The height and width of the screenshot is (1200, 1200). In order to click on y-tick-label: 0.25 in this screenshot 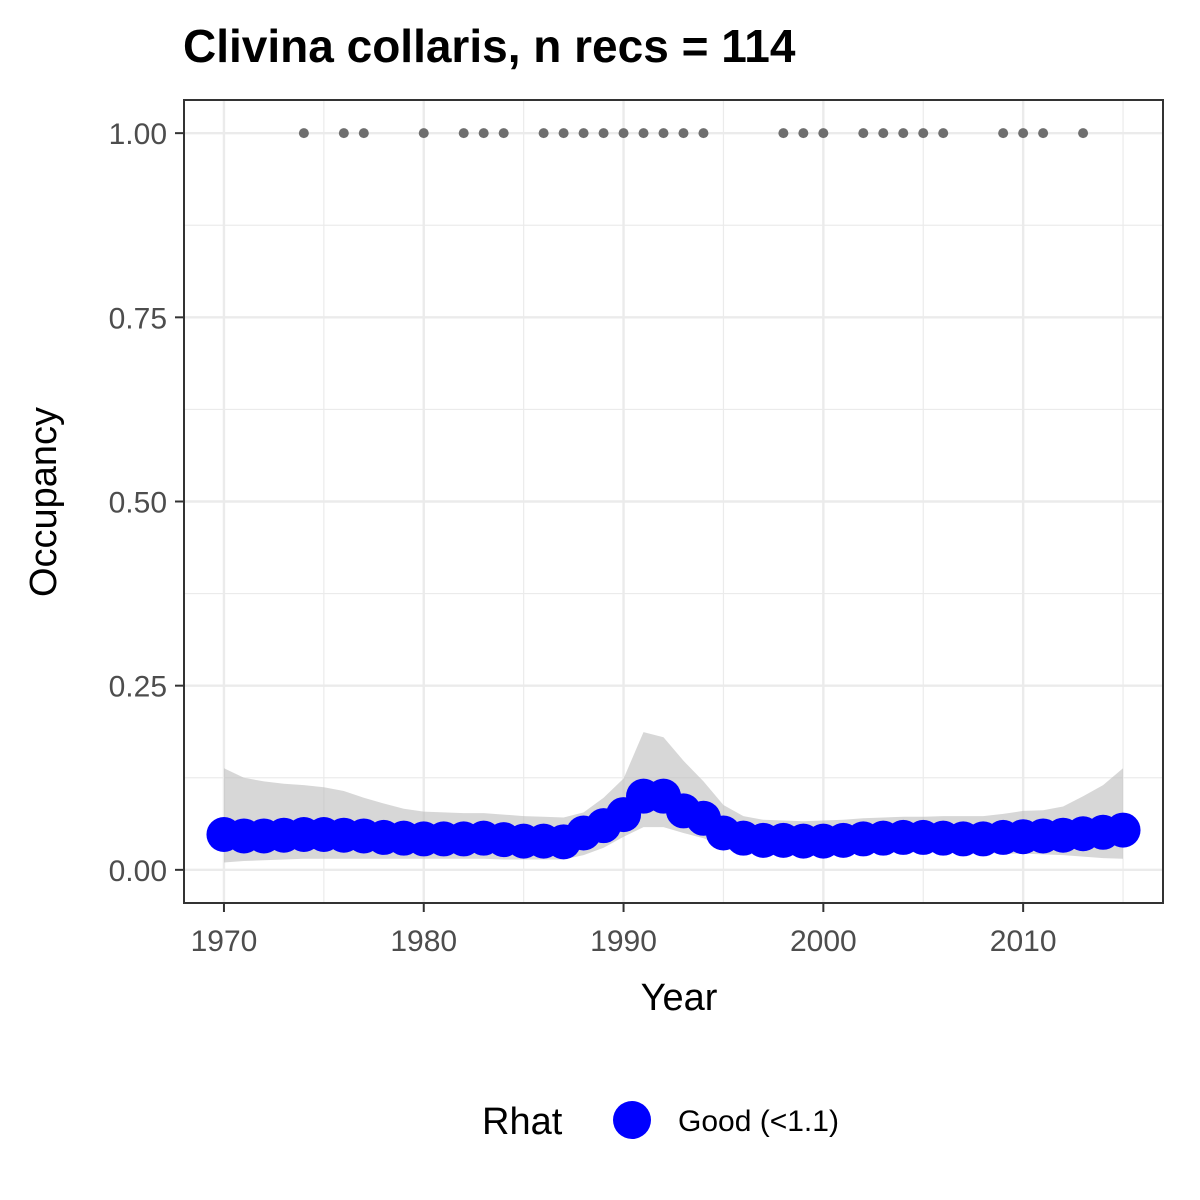, I will do `click(138, 687)`.